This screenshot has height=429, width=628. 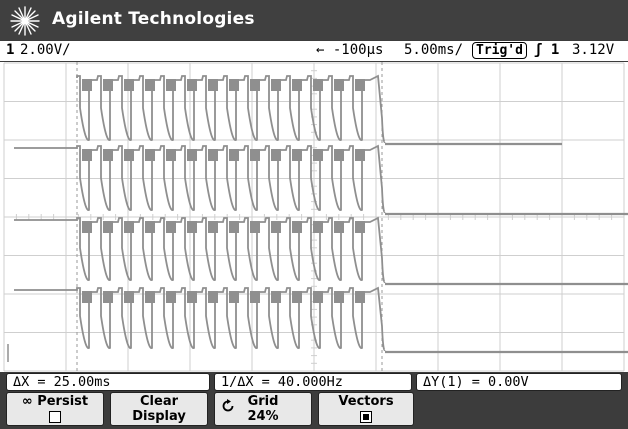 I want to click on clear-display-softkey: Clear Display, so click(x=159, y=409).